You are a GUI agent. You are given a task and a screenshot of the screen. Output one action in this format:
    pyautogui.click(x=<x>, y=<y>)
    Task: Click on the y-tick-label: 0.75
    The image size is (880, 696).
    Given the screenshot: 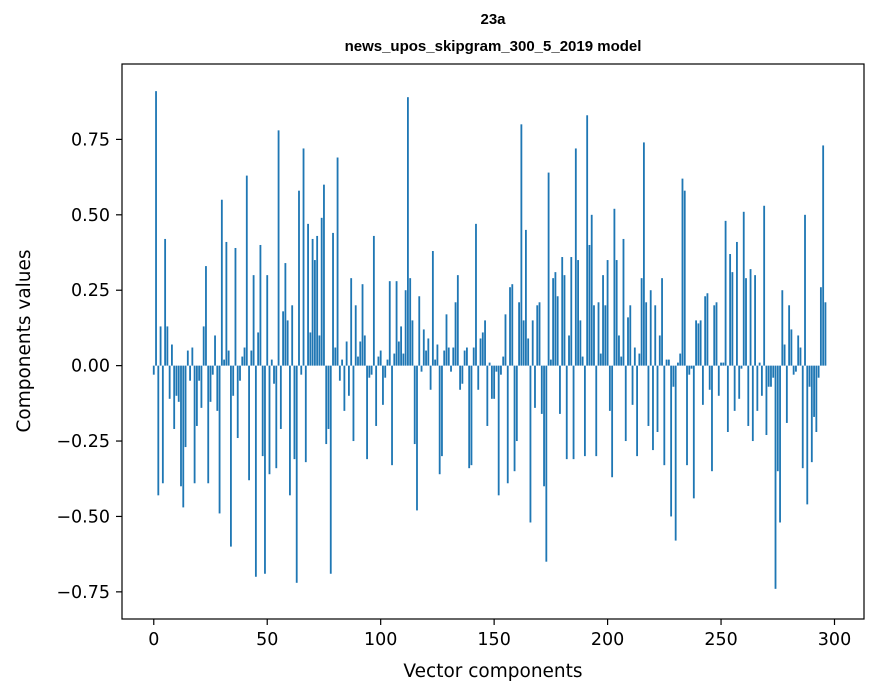 What is the action you would take?
    pyautogui.click(x=90, y=140)
    